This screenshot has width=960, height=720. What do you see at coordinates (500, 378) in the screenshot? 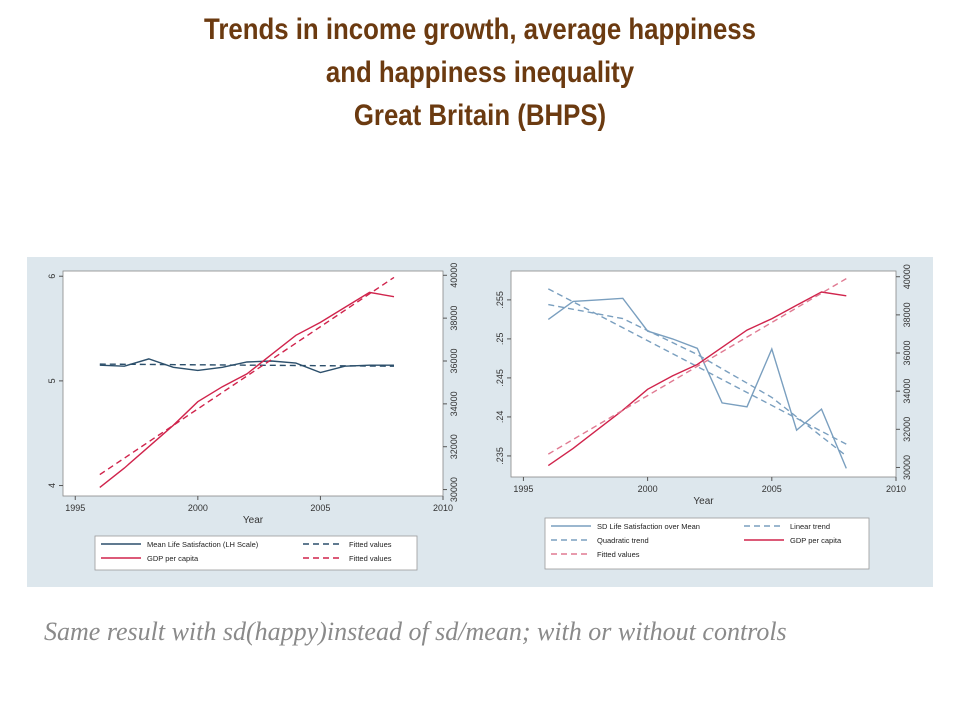
I see `y-left-tick-label: .245` at bounding box center [500, 378].